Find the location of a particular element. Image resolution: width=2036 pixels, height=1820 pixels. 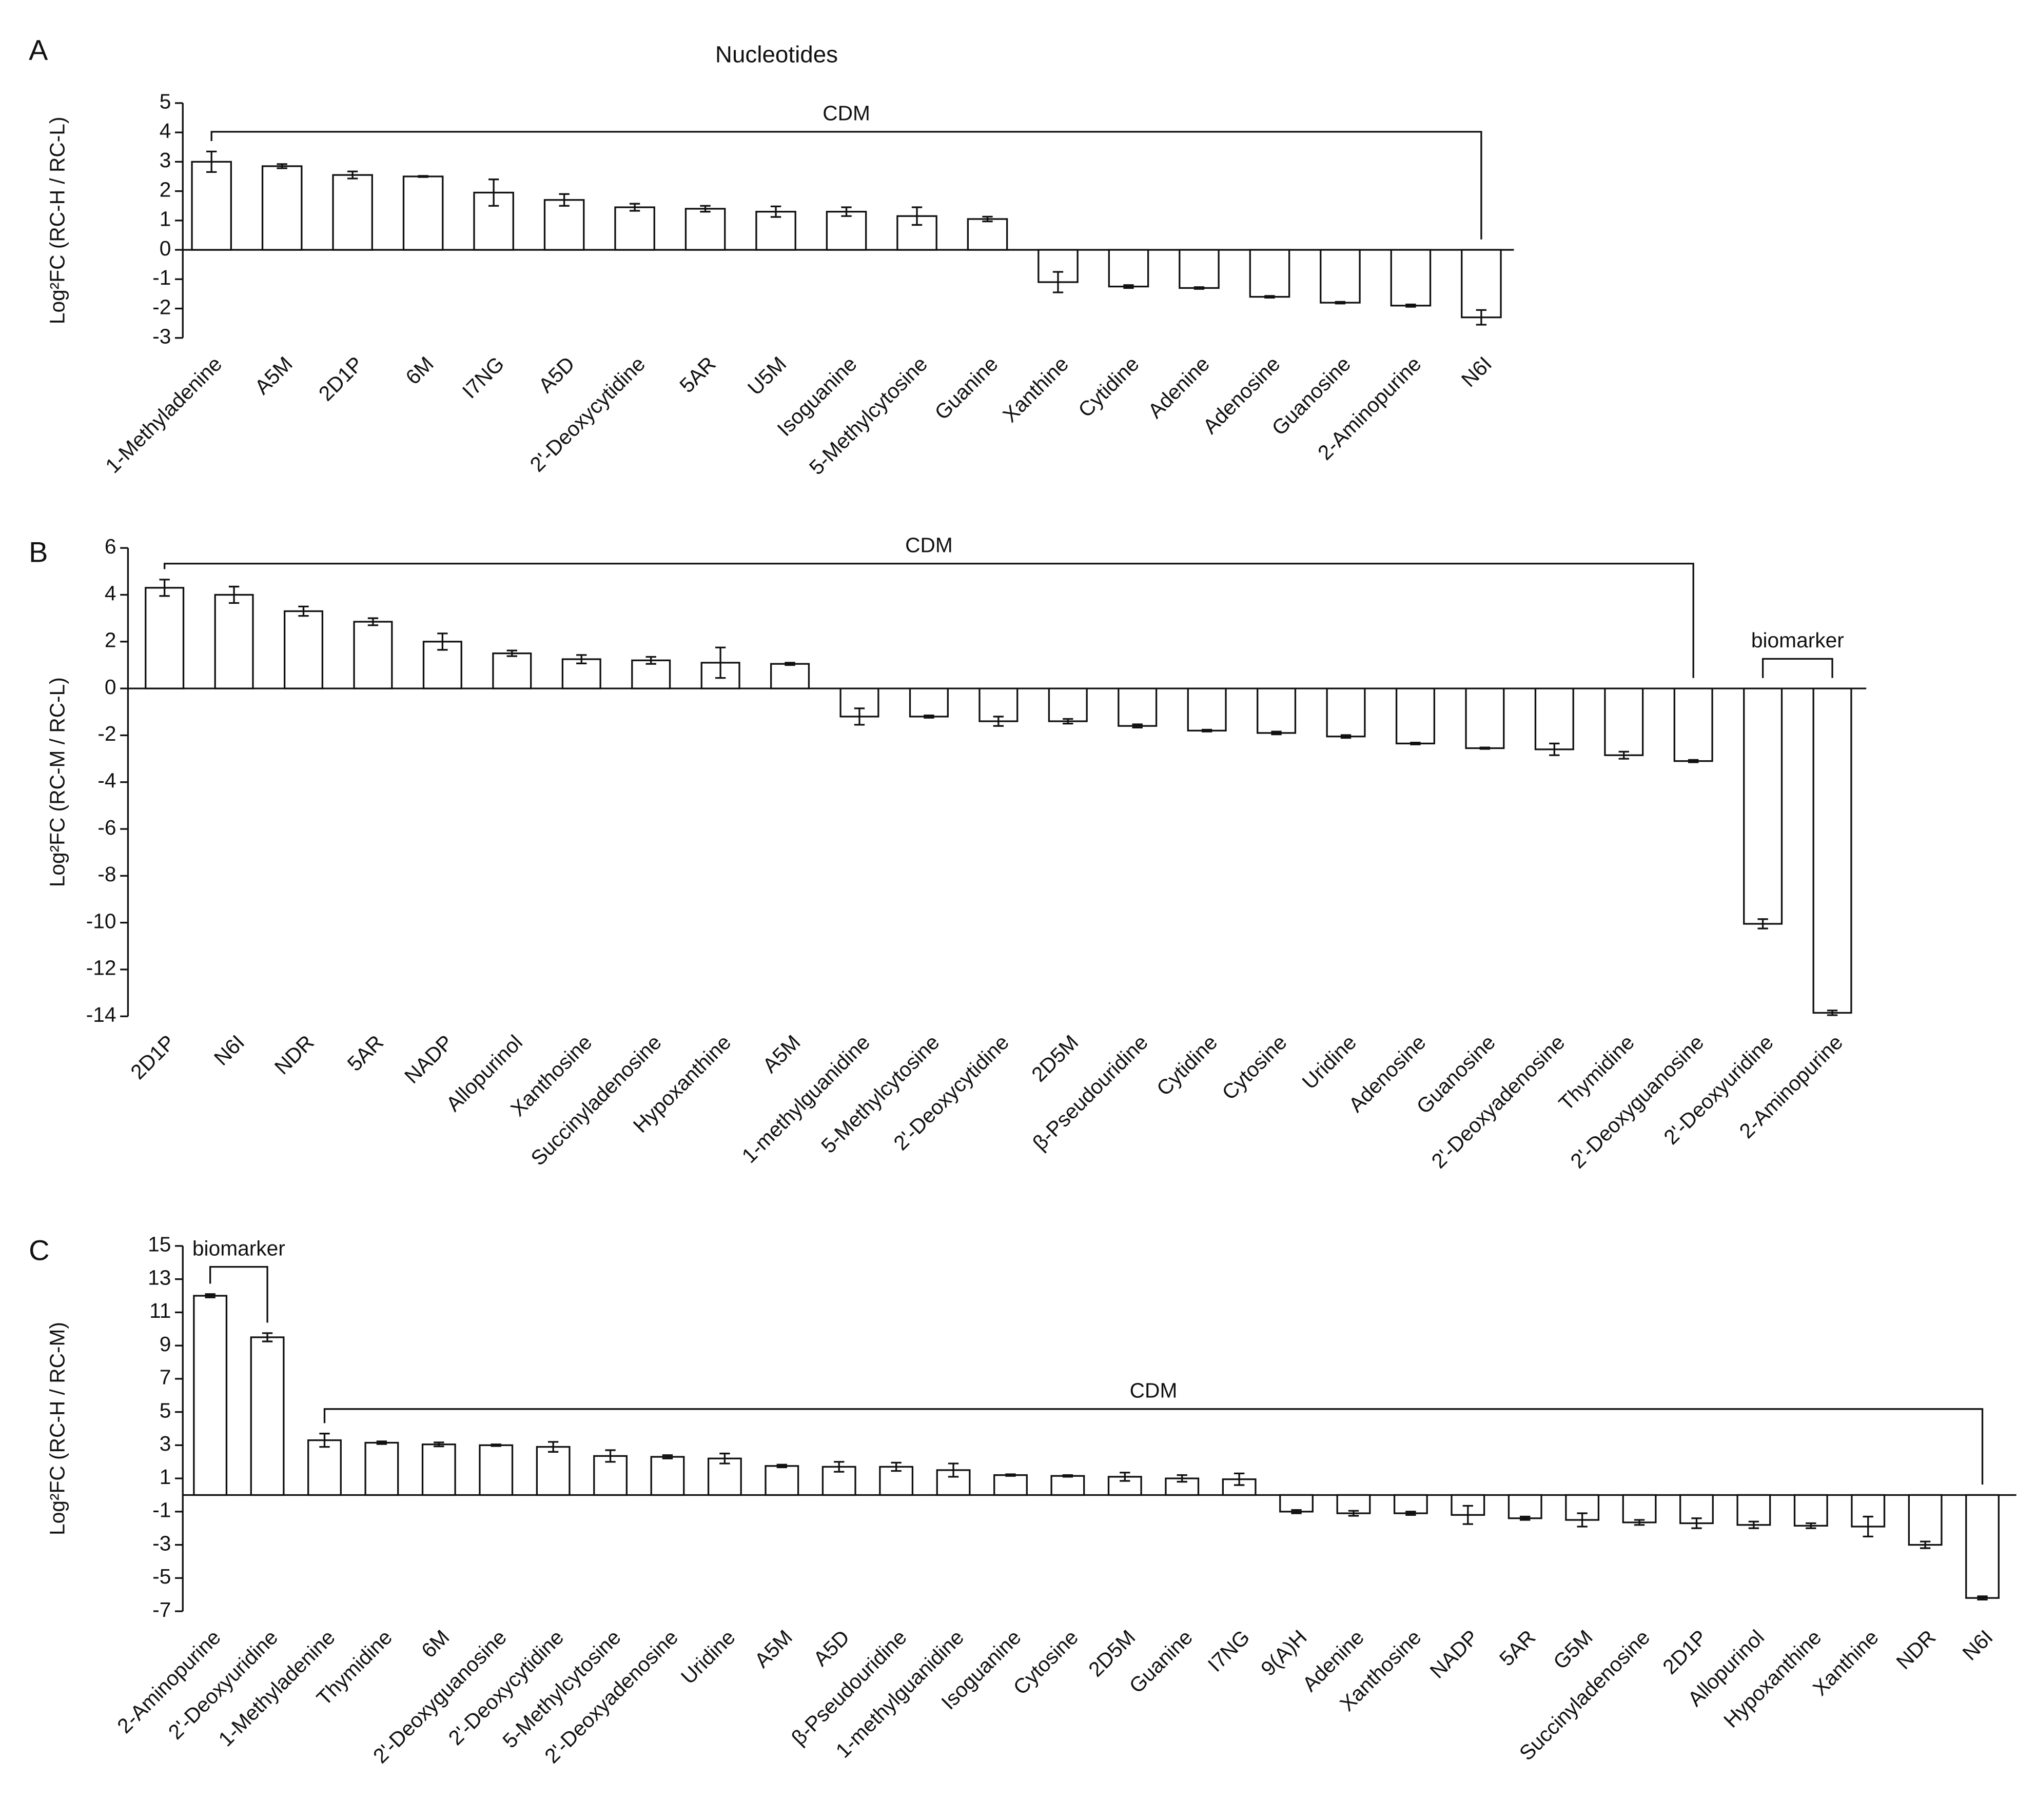

chart-title: Nucleotides is located at coordinates (776, 54).